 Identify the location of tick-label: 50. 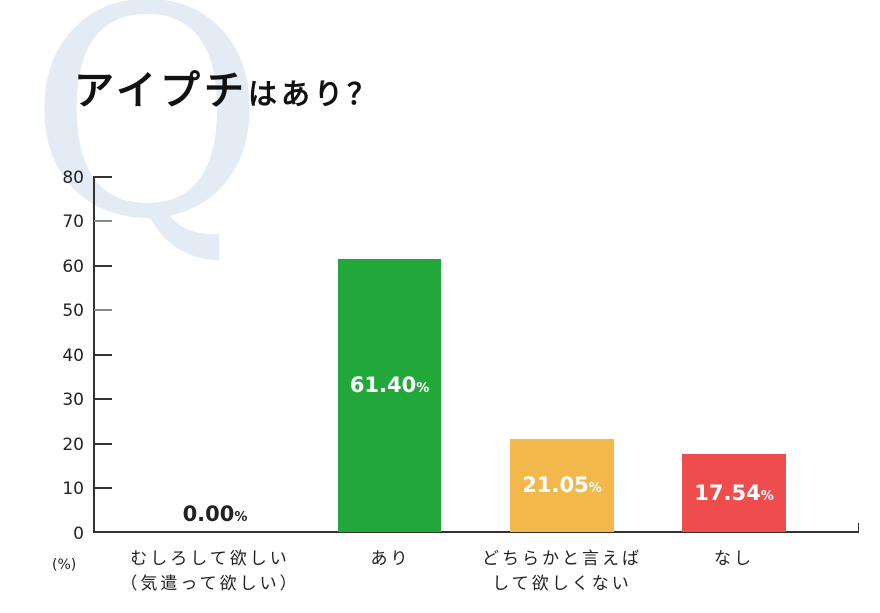
(73, 311).